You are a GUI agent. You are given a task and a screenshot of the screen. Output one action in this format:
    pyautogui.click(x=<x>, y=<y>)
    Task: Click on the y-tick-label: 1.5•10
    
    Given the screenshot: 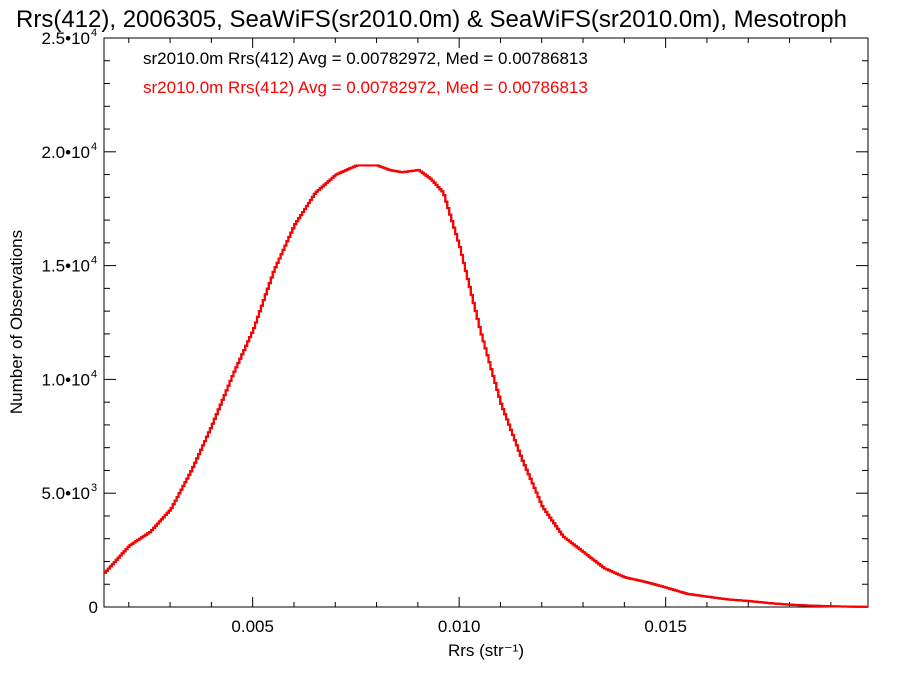 What is the action you would take?
    pyautogui.click(x=66, y=266)
    